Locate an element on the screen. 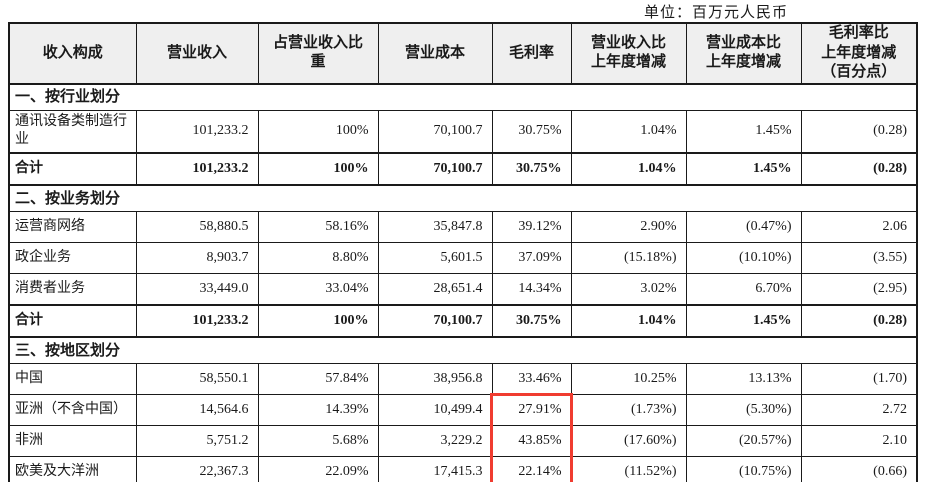  cell-category: 中国 is located at coordinates (72, 379).